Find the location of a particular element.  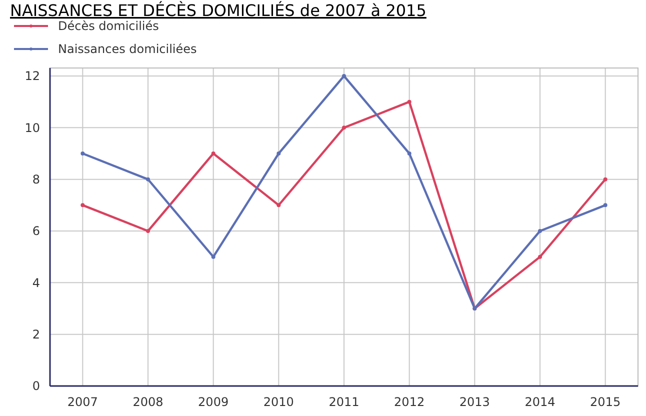

x-tick-label: 2012 is located at coordinates (409, 402).